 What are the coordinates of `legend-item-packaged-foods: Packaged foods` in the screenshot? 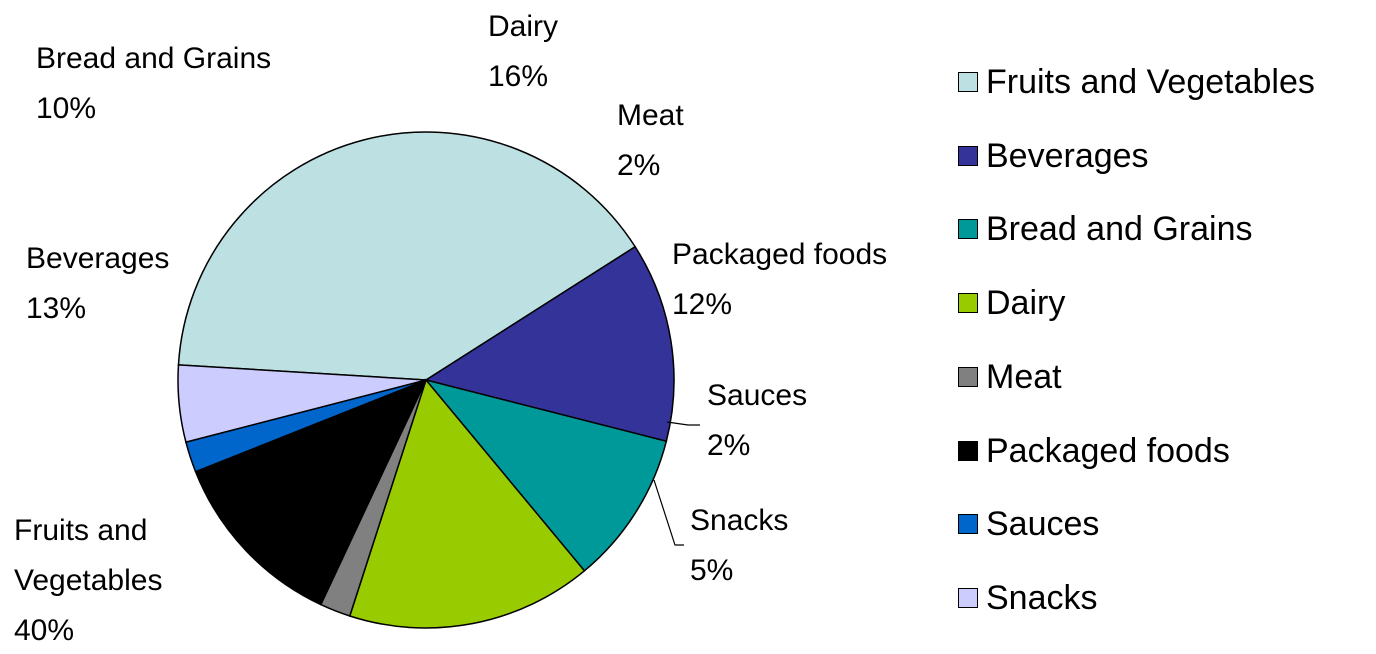 It's located at (1094, 451).